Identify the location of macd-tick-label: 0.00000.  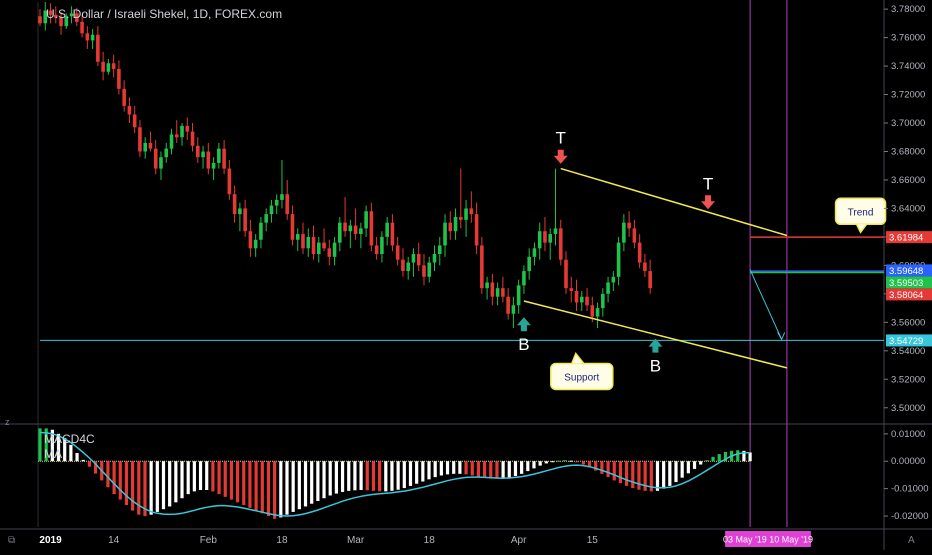
(908, 461).